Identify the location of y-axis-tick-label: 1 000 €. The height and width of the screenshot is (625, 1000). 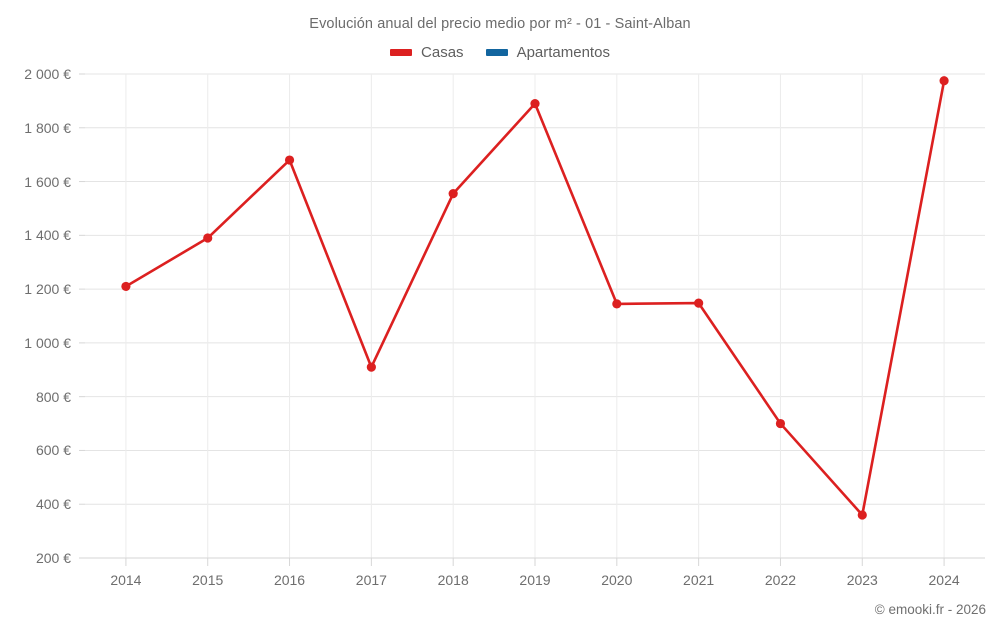
(47, 342).